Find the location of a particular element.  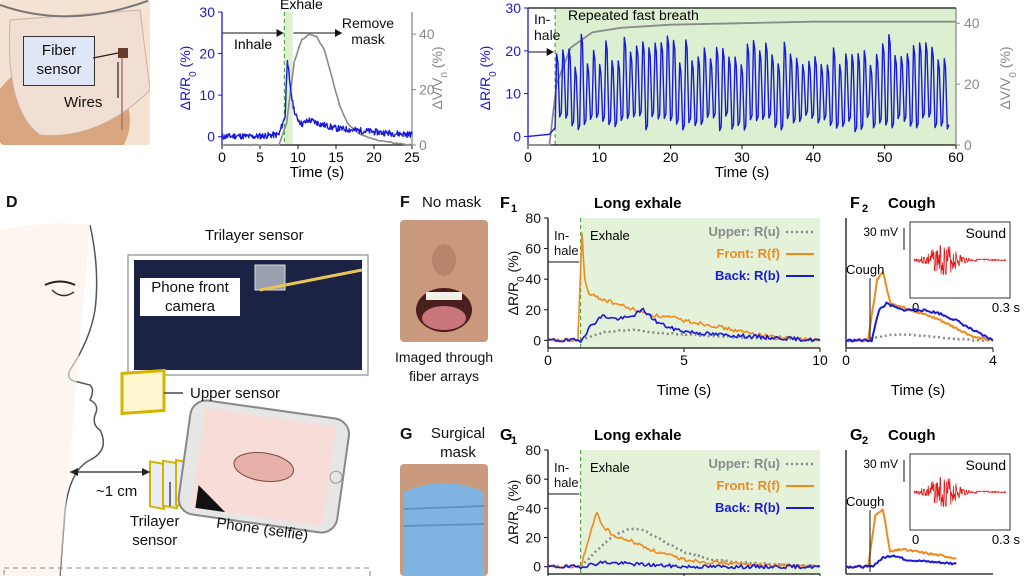

remove-arrowhead is located at coordinates (338, 33).